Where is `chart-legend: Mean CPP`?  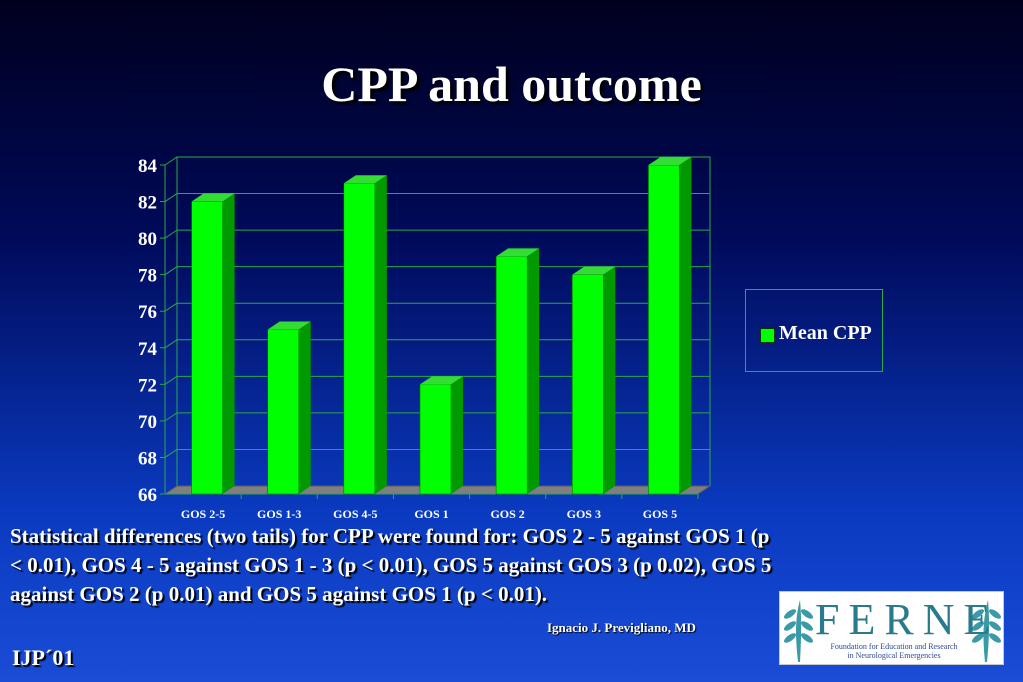
chart-legend: Mean CPP is located at coordinates (814, 330).